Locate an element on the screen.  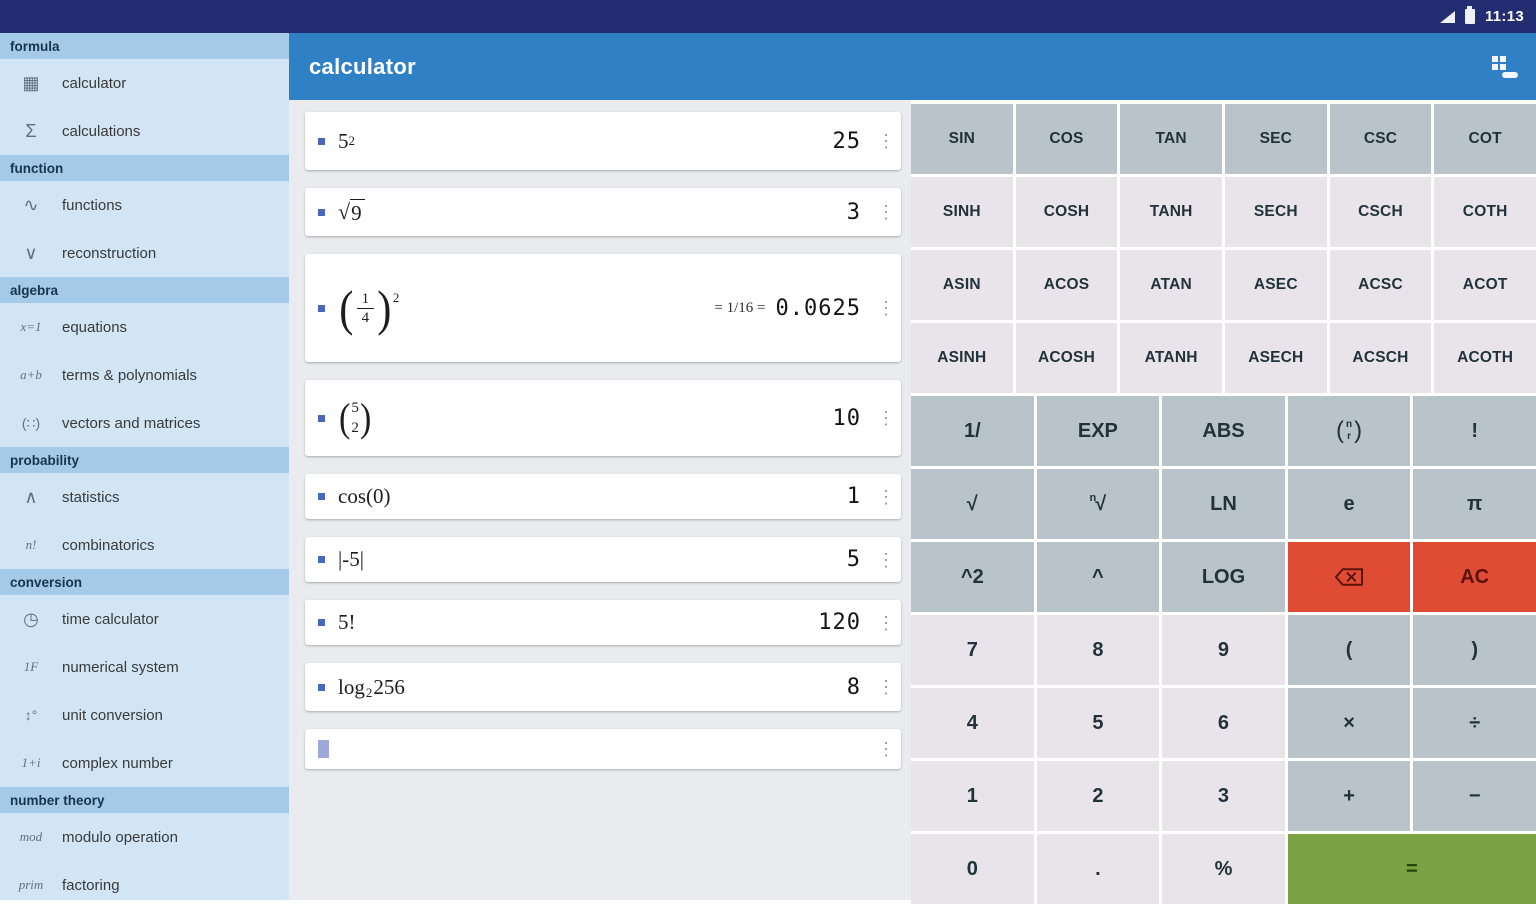
sidebar-item-terms-polynomials: a+b terms & polynomials is located at coordinates (144, 375).